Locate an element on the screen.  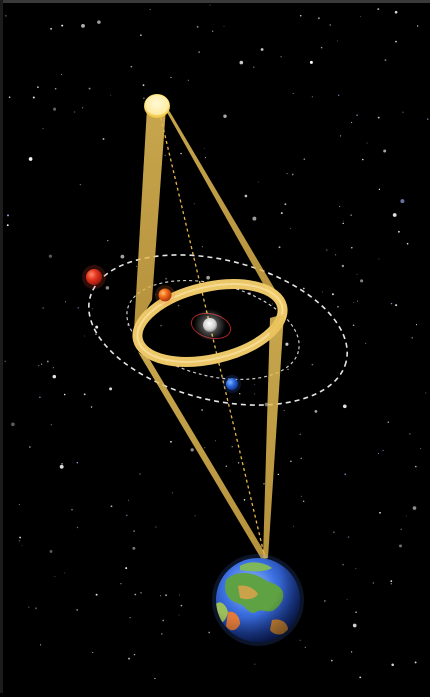
frame-left-edge is located at coordinates (1, 346).